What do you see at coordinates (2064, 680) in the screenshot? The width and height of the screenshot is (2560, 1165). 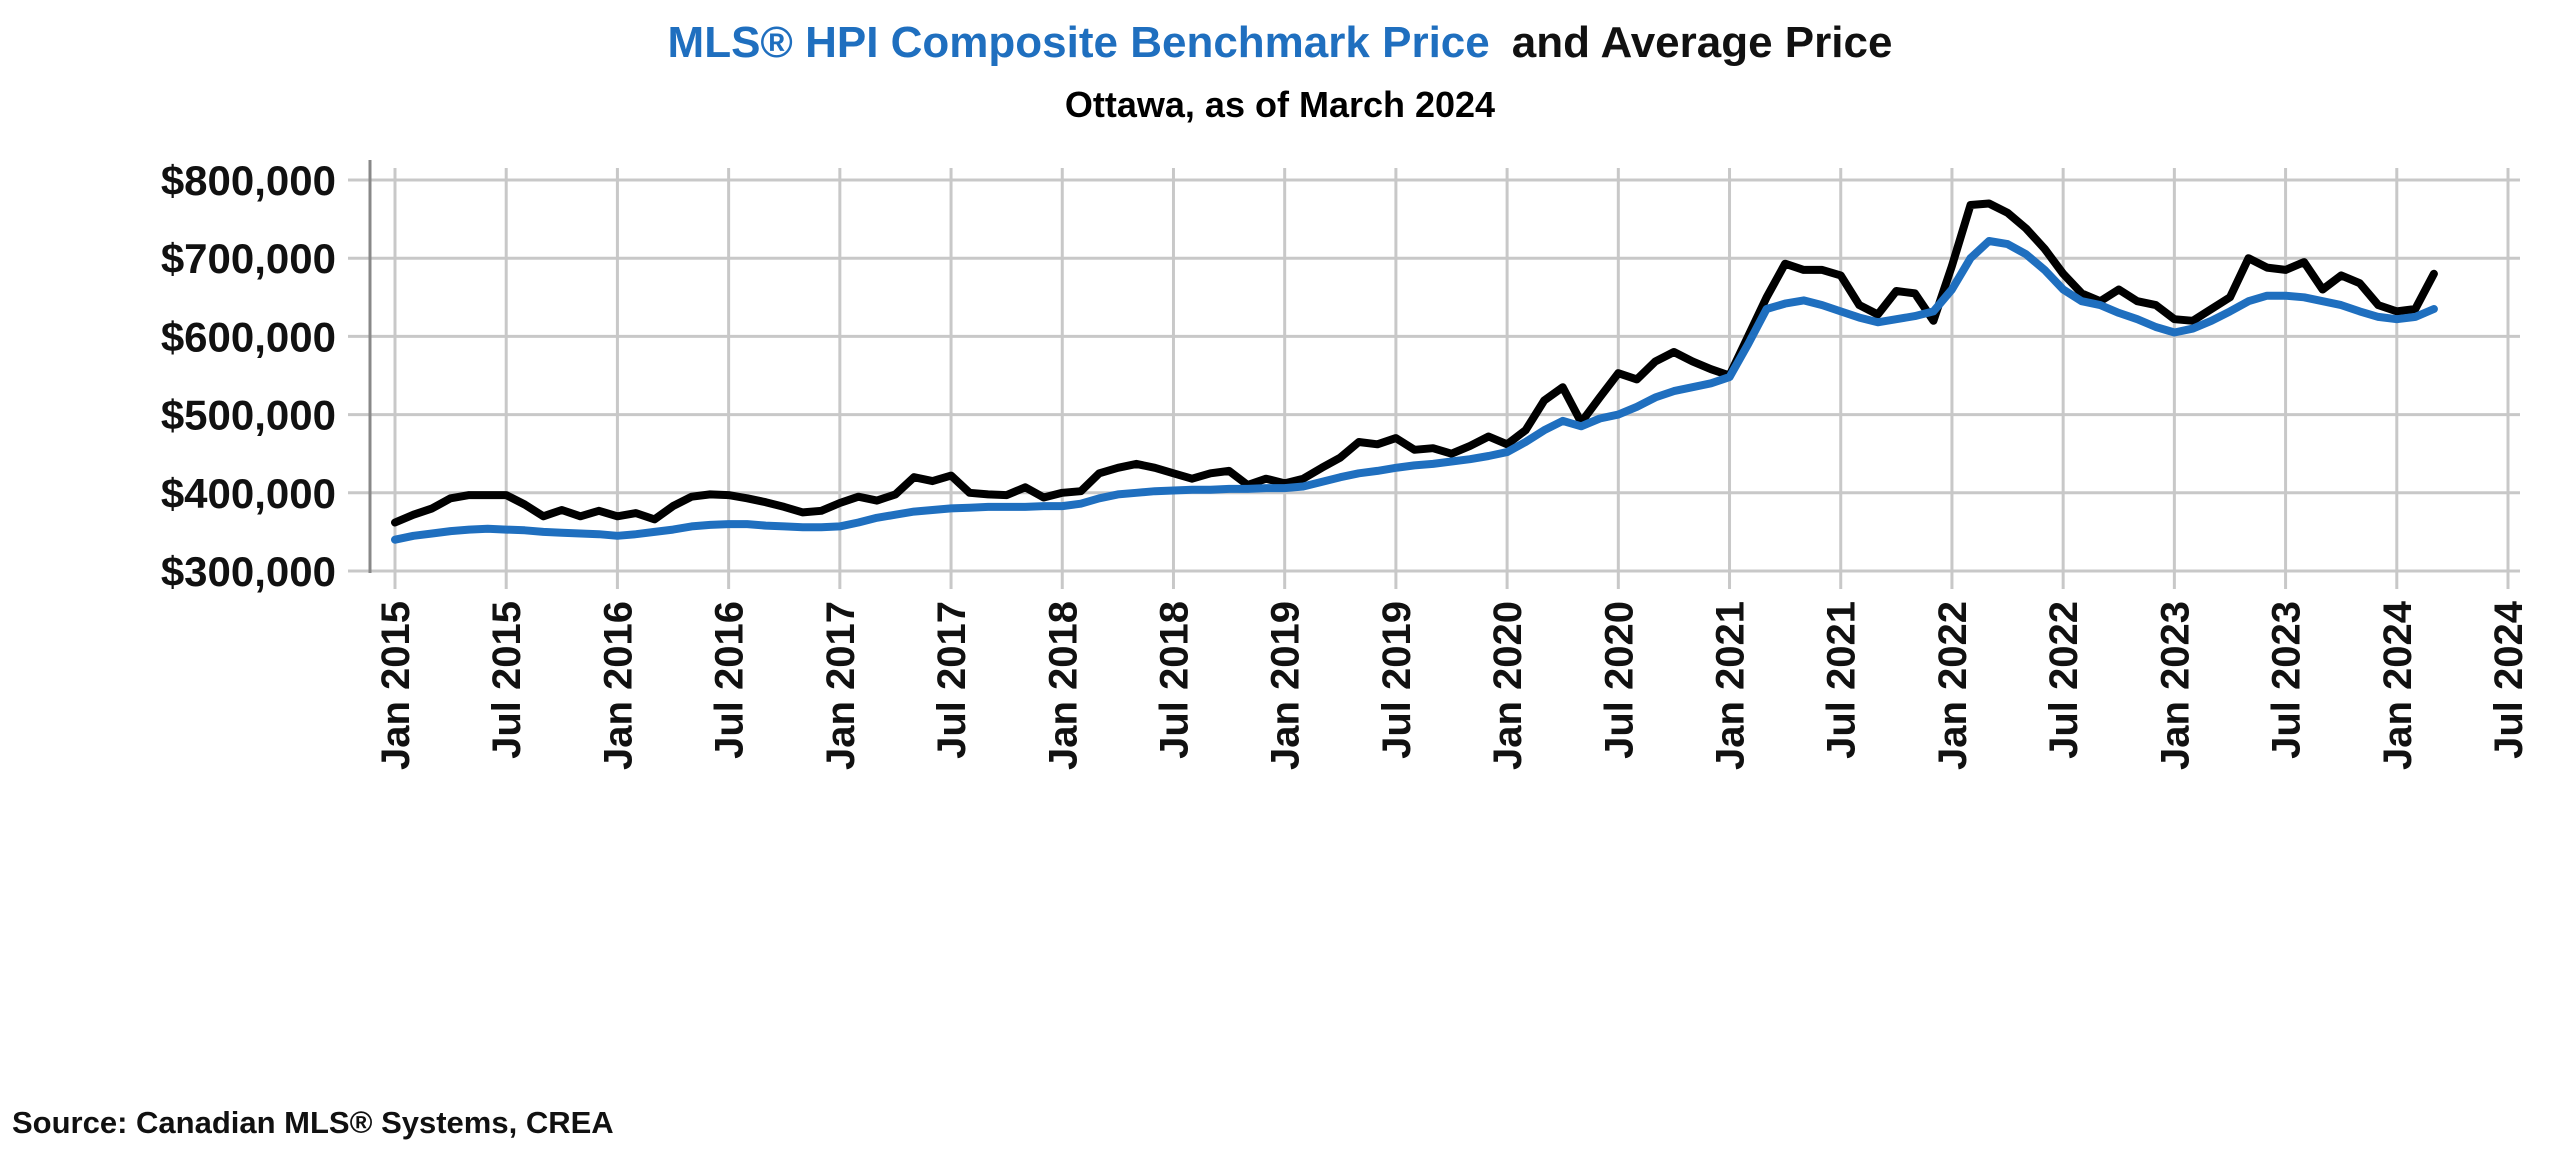 I see `x-tick-label: Jul 2022` at bounding box center [2064, 680].